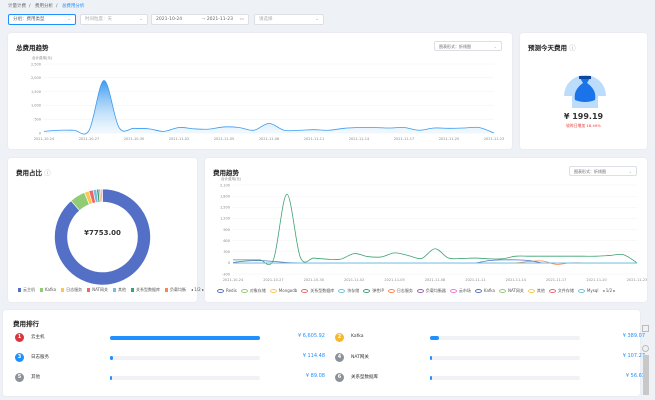 The height and width of the screenshot is (400, 655). What do you see at coordinates (227, 291) in the screenshot?
I see `legend-item: Redis` at bounding box center [227, 291].